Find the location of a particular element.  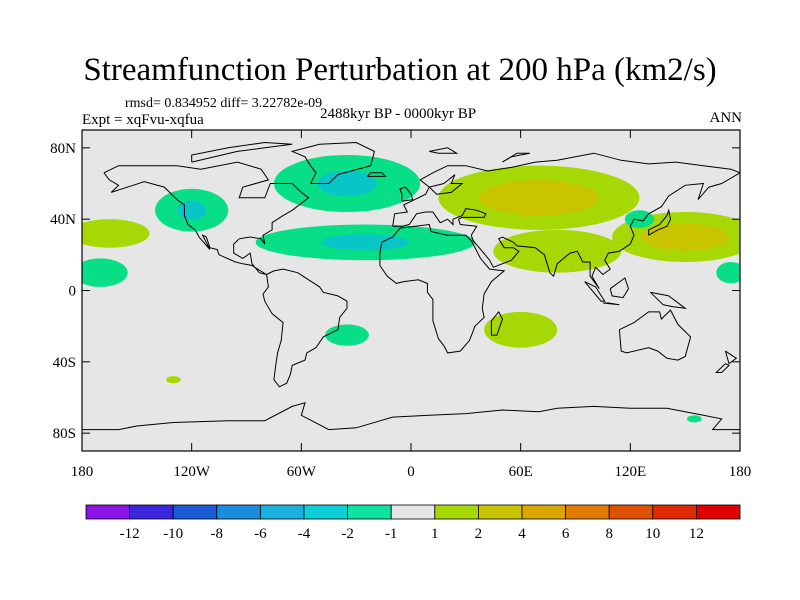

colorbar-label: 6 is located at coordinates (566, 534).